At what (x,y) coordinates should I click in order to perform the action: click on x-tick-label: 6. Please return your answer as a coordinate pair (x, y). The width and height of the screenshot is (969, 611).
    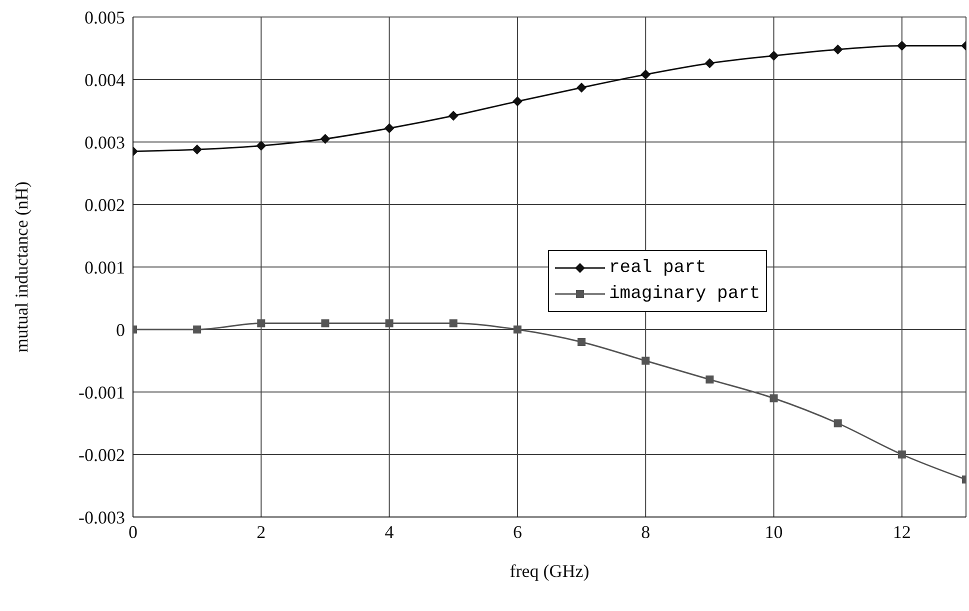
    Looking at the image, I should click on (517, 532).